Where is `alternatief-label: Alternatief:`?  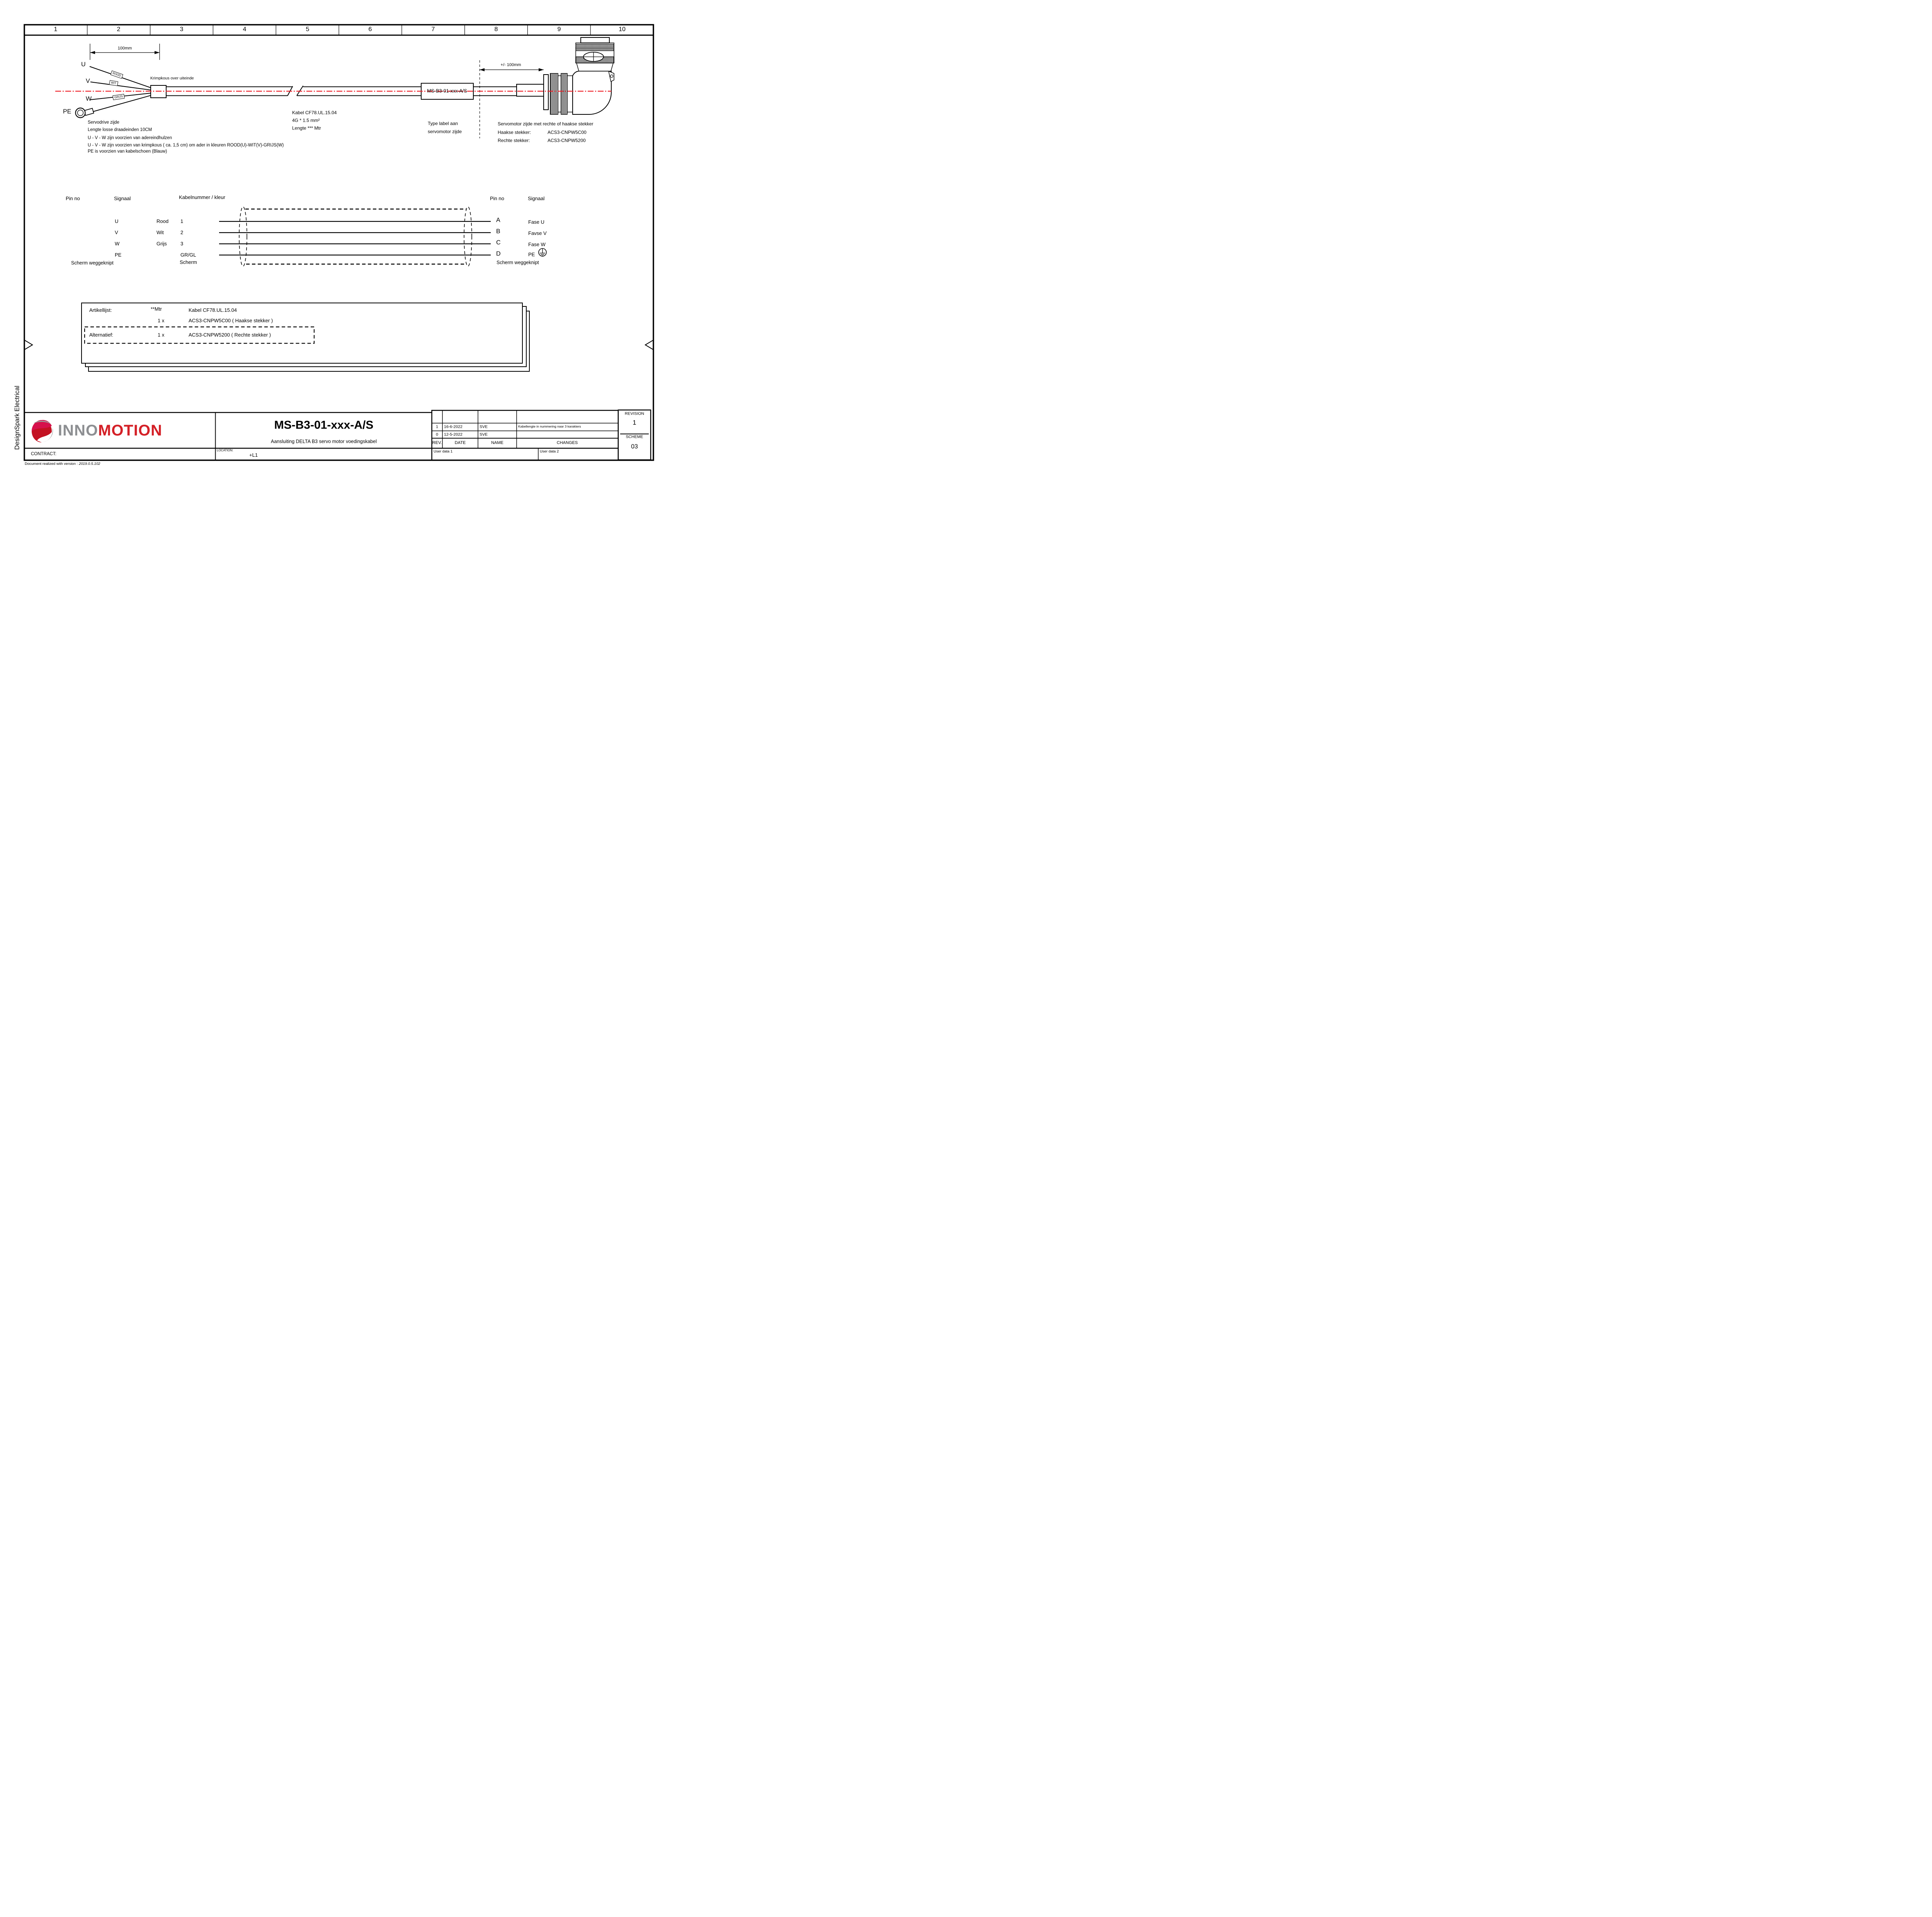
alternatief-label: Alternatief: is located at coordinates (102, 335).